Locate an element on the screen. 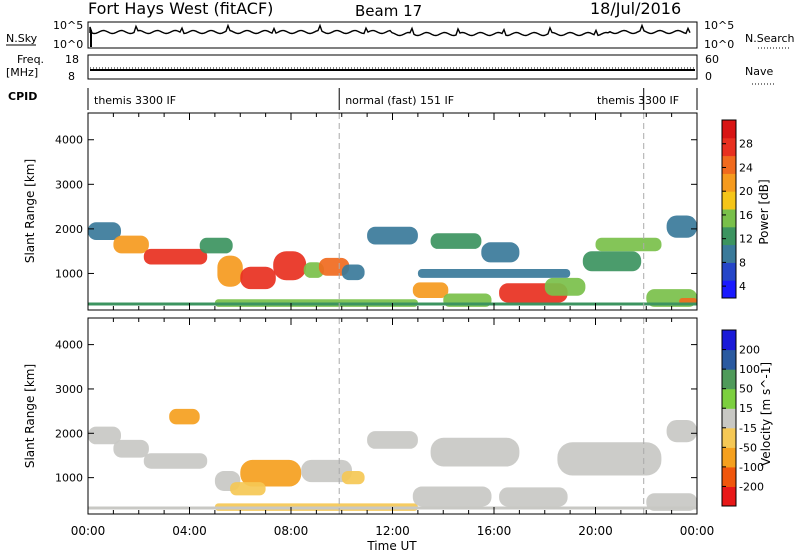  velocity-colorbar-label: Velocity [m s^-1] is located at coordinates (766, 414).